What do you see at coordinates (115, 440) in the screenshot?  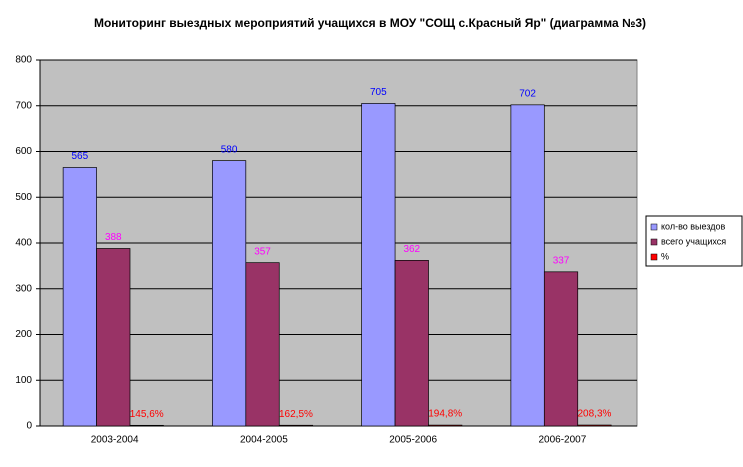 I see `x-tick-label: 2003-2004` at bounding box center [115, 440].